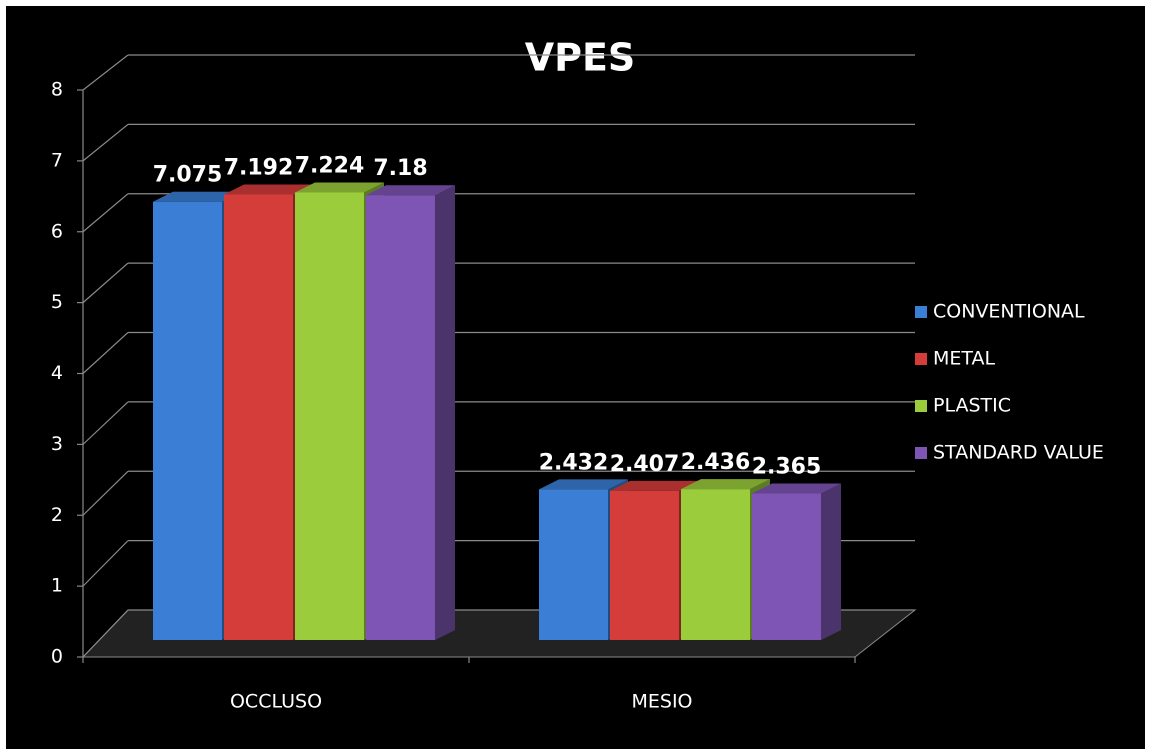 The height and width of the screenshot is (755, 1151). I want to click on data-label: 7.192, so click(259, 167).